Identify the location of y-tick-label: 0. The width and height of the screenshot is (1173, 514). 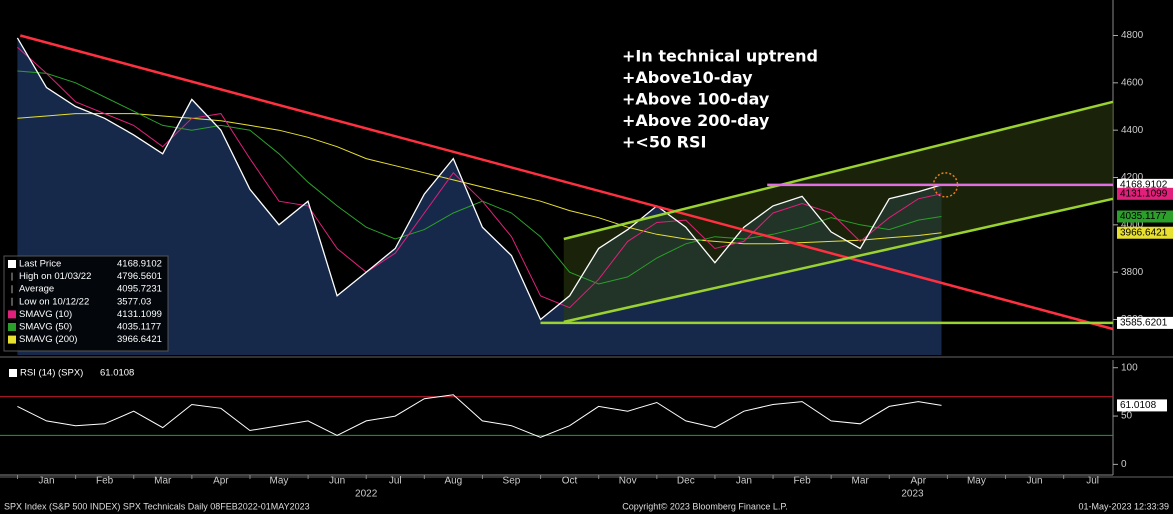
(1124, 464).